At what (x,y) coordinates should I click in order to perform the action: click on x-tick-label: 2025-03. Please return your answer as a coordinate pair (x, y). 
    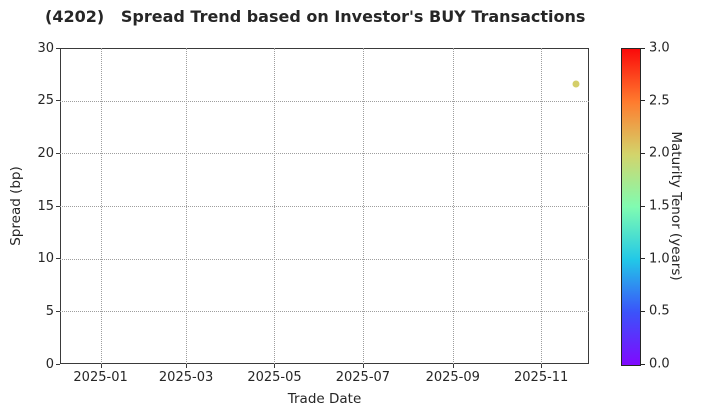
    Looking at the image, I should click on (186, 377).